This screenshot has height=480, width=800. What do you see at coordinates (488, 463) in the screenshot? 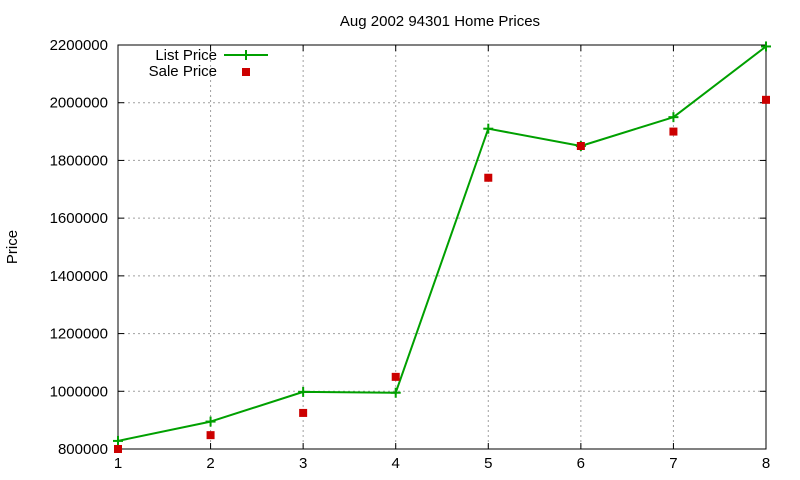
I see `x-tick-label: 5` at bounding box center [488, 463].